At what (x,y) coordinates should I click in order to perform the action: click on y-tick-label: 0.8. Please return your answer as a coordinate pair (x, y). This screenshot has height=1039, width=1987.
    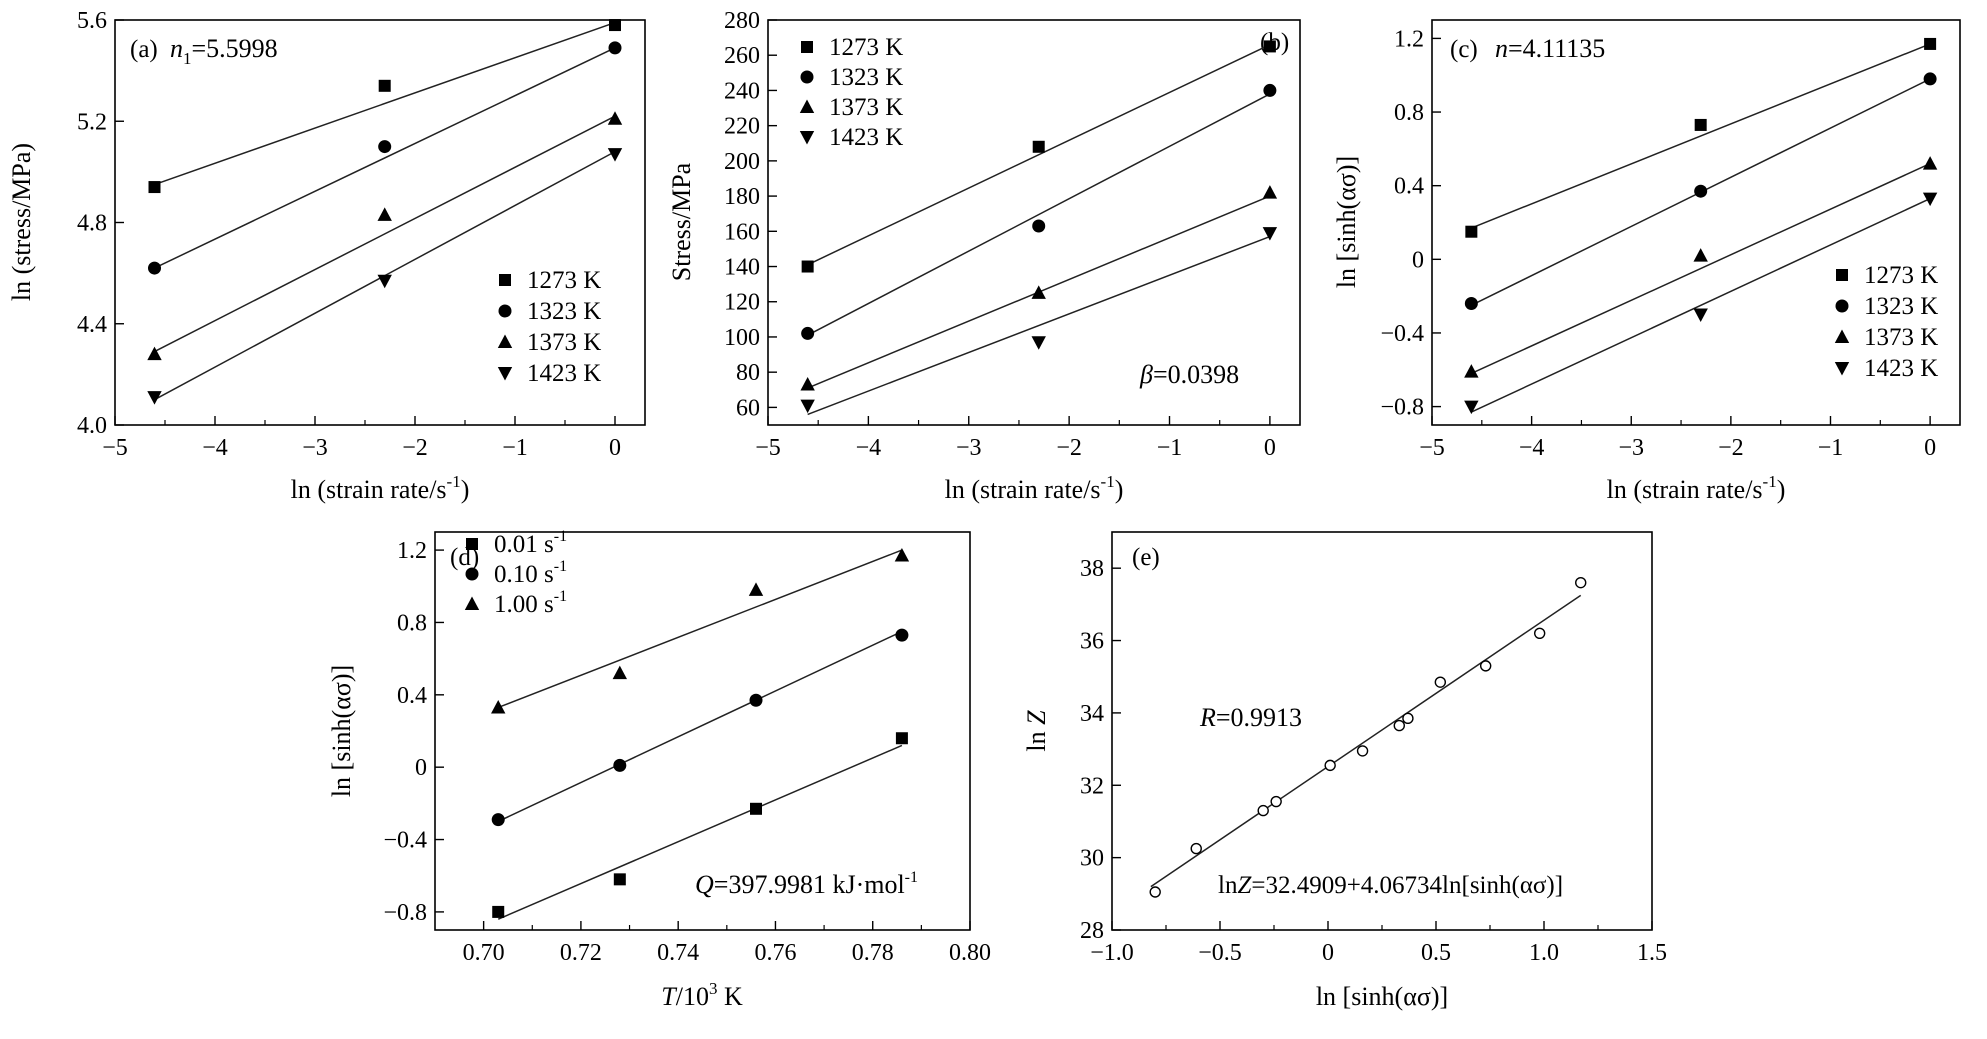
    Looking at the image, I should click on (1409, 113).